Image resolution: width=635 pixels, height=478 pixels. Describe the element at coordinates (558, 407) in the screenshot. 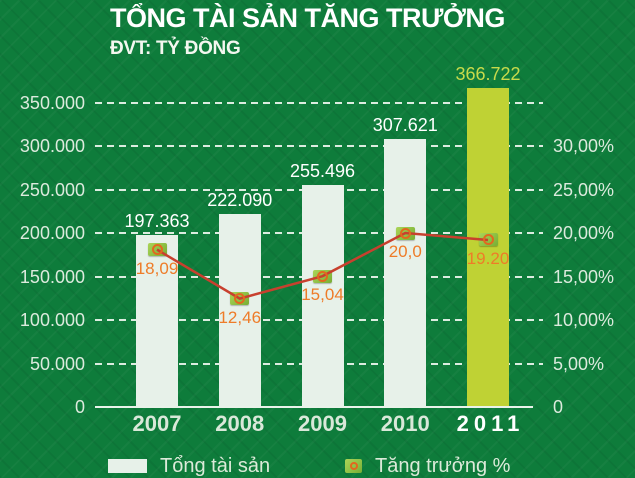

I see `right-axis-tick: 0` at that location.